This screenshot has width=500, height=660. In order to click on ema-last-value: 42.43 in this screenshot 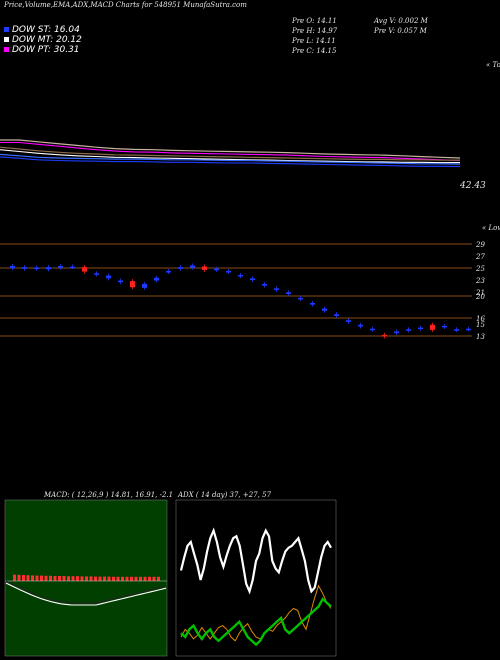, I will do `click(473, 186)`.